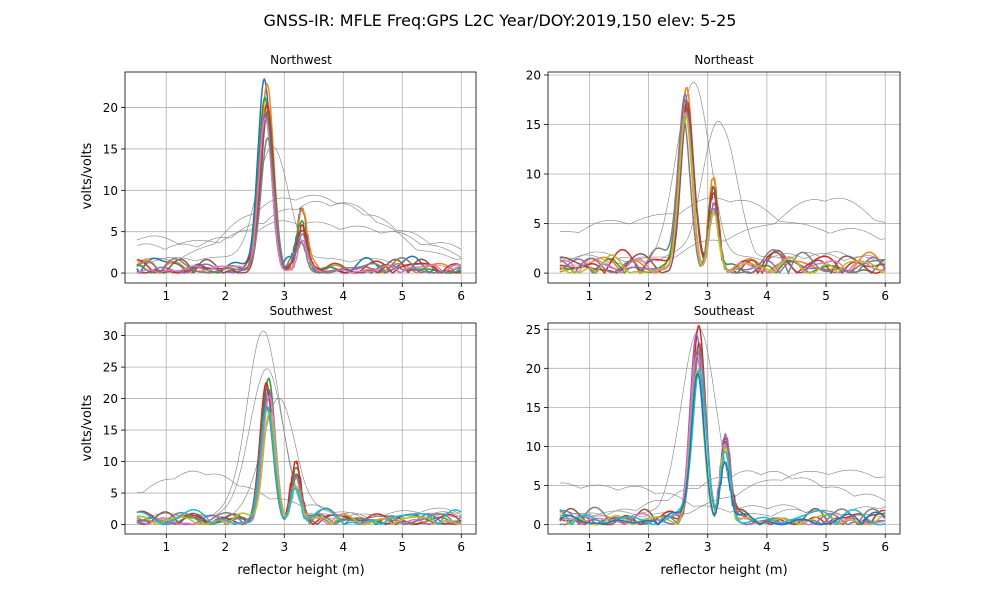 The width and height of the screenshot is (1000, 600). I want to click on axes-frame-northwest, so click(300, 177).